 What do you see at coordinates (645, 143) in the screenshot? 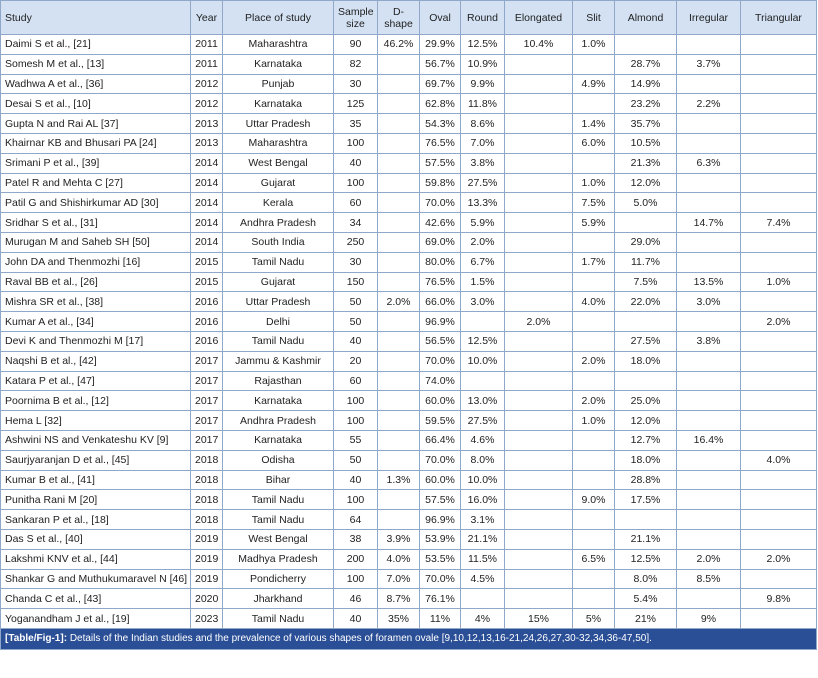
I see `table-cell: 10.5%` at bounding box center [645, 143].